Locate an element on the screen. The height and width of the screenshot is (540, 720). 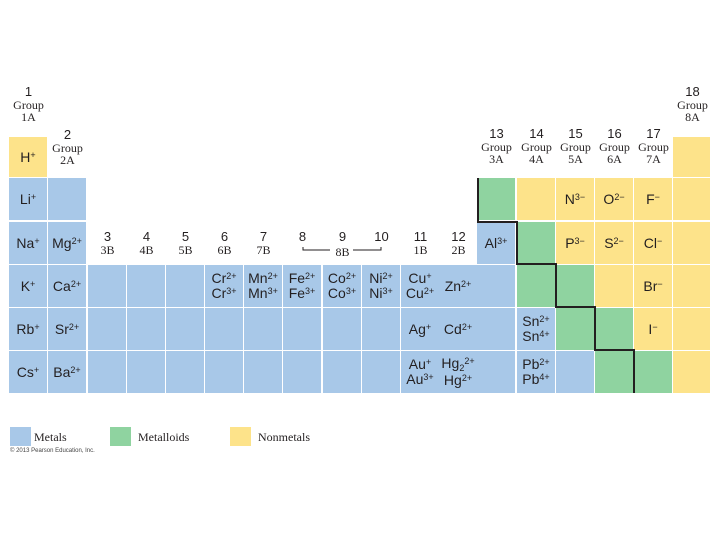
ion-label: Sr2+ is located at coordinates (67, 329).